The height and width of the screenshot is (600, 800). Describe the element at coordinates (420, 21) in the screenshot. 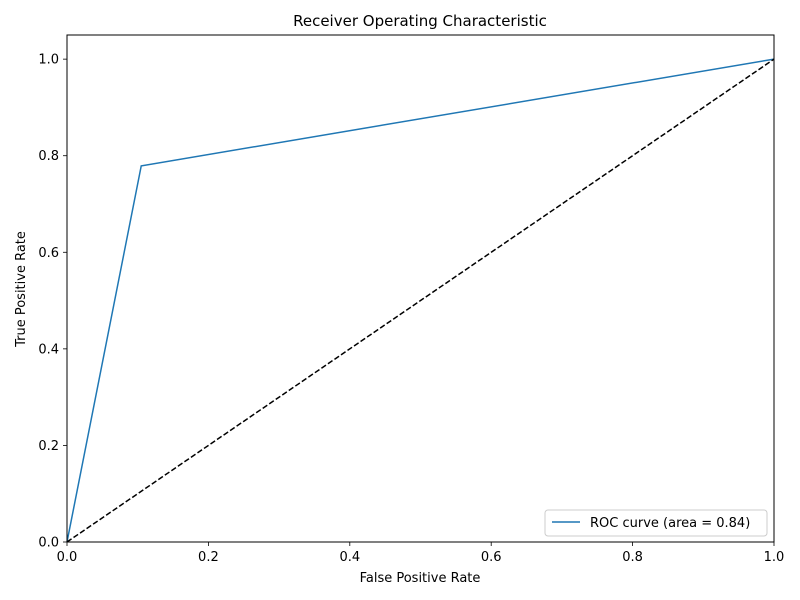

I see `chart-title: Receiver Operating Characteristic` at that location.